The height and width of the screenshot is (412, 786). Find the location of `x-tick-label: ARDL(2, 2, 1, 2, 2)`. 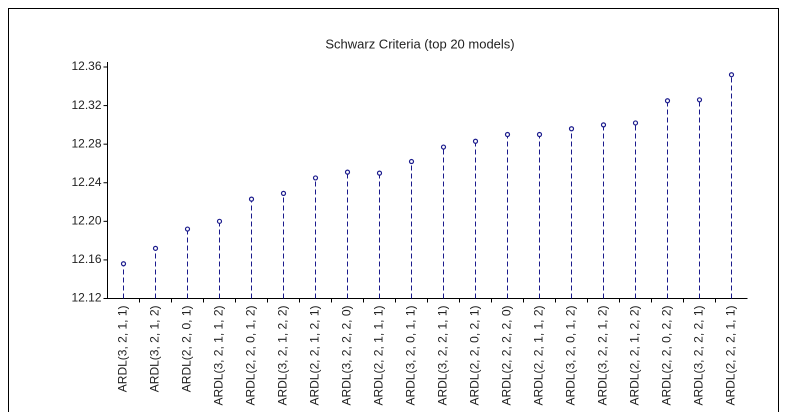

x-tick-label: ARDL(2, 2, 1, 2, 2) is located at coordinates (635, 356).